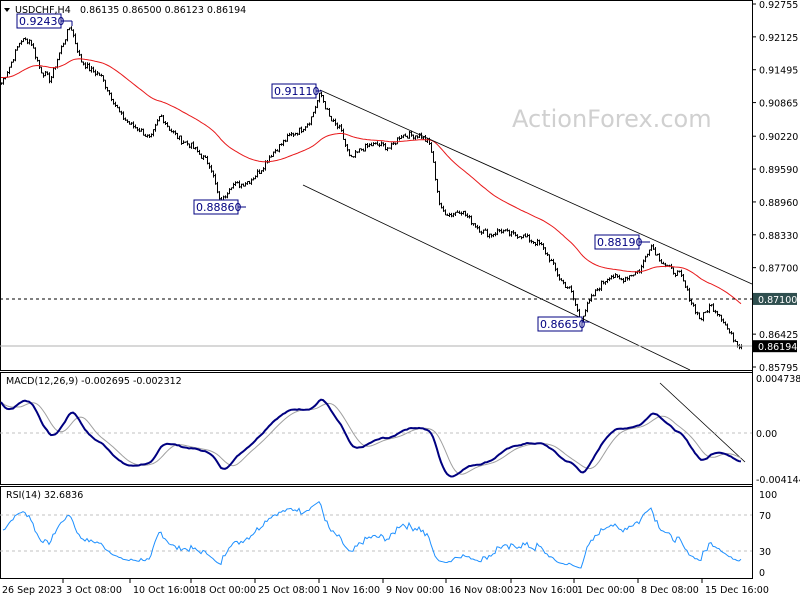 The image size is (800, 600). Describe the element at coordinates (296, 91) in the screenshot. I see `annotation-0.91110: 0.91110` at that location.